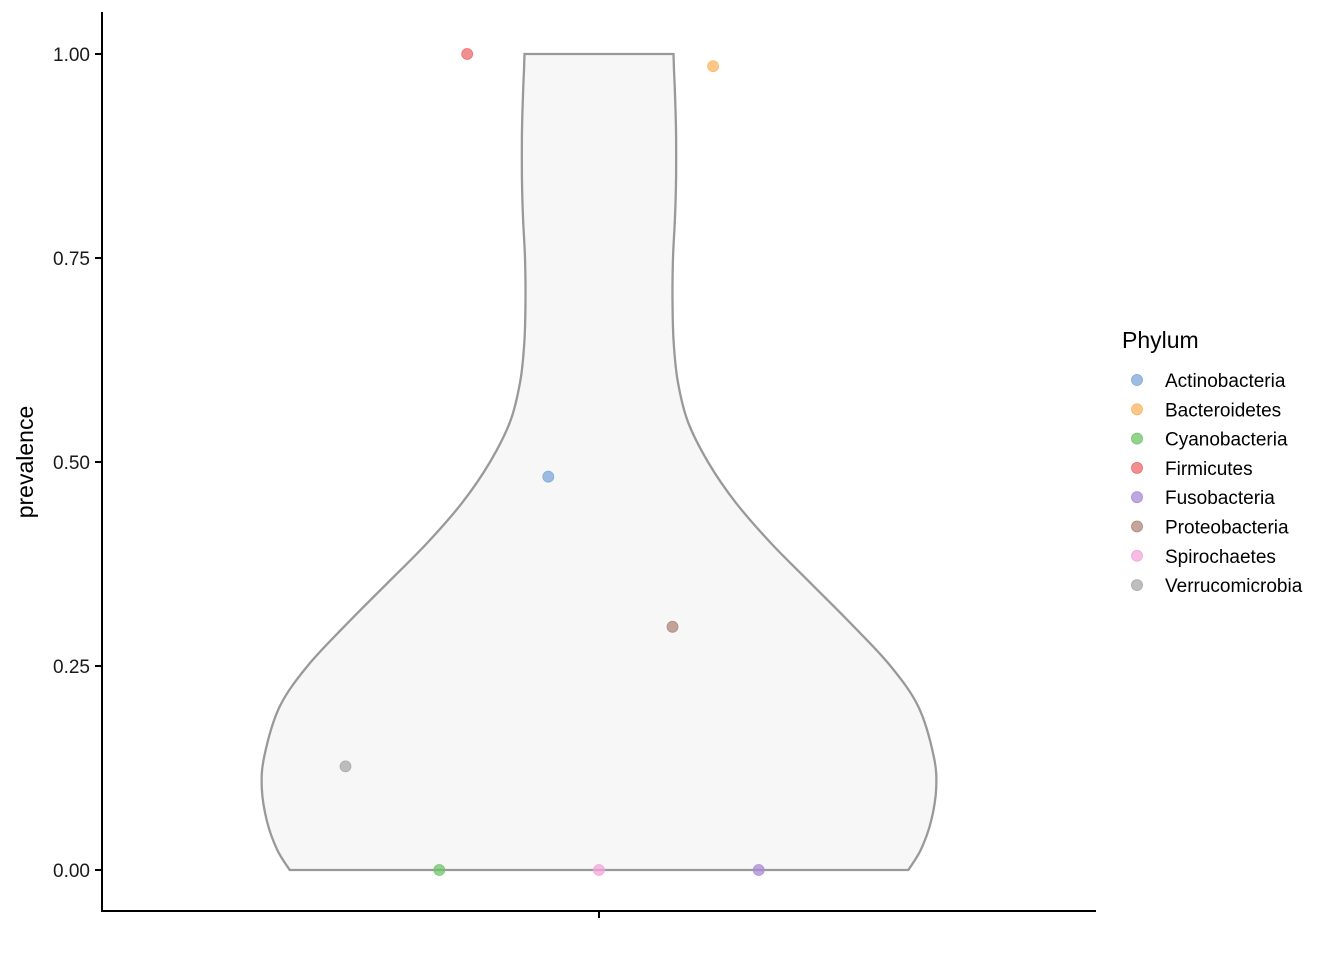  What do you see at coordinates (1225, 381) in the screenshot?
I see `legend-label-actinobacteria: Actinobacteria` at bounding box center [1225, 381].